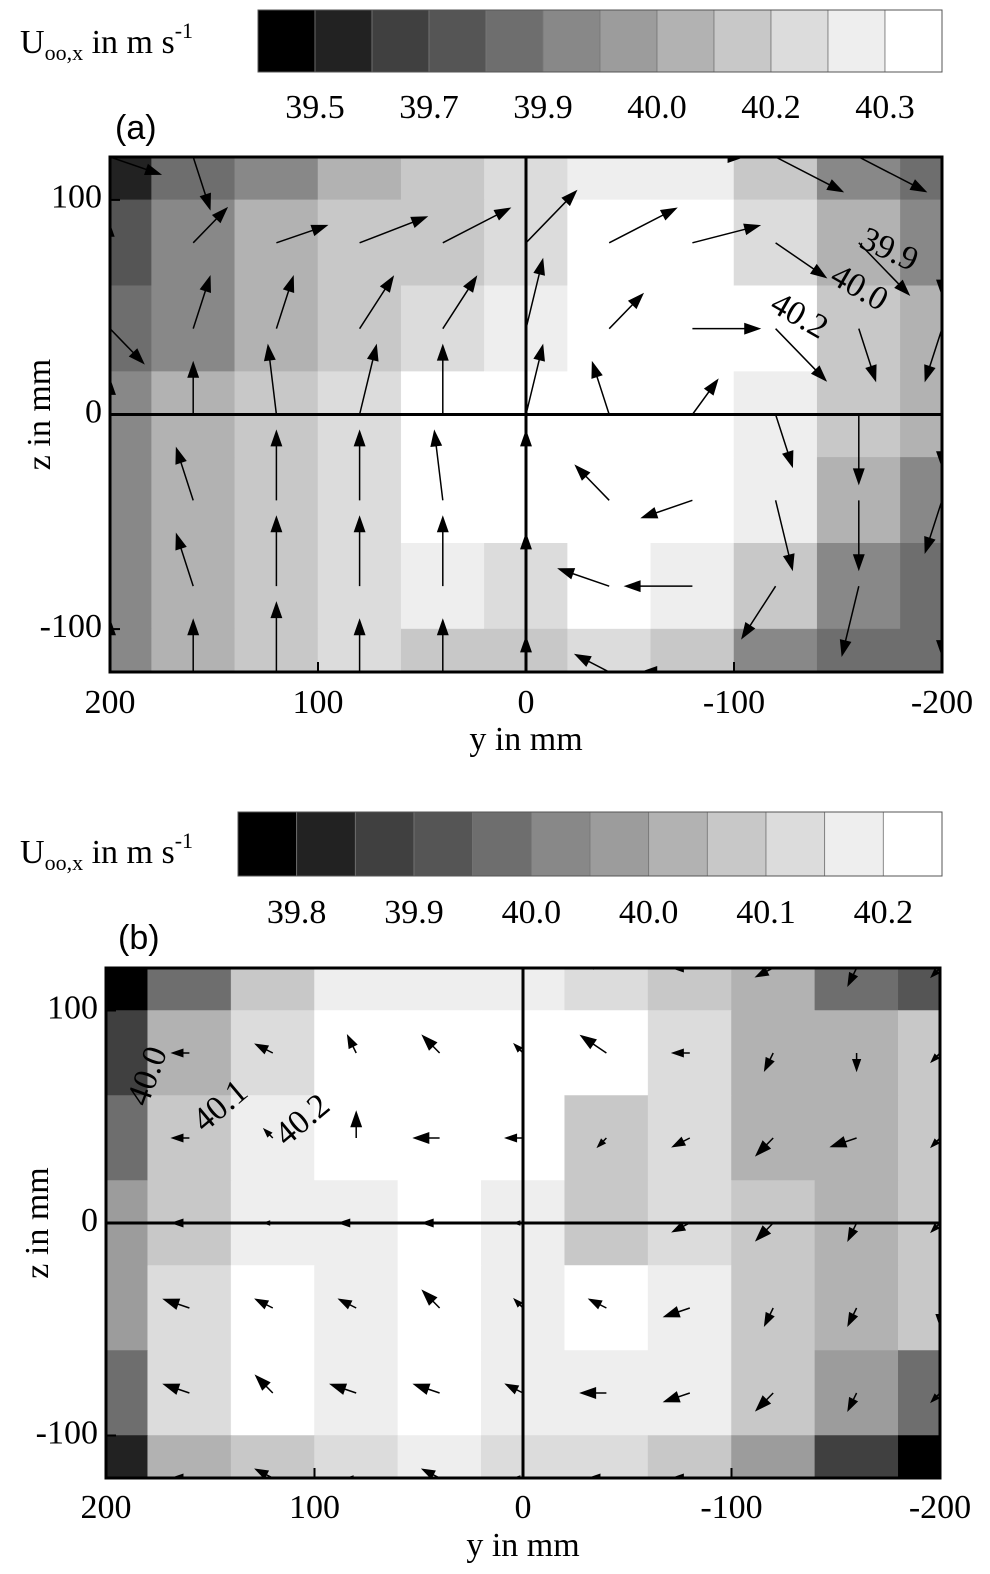 The width and height of the screenshot is (990, 1574). I want to click on x-tick-label: -100, so click(734, 702).